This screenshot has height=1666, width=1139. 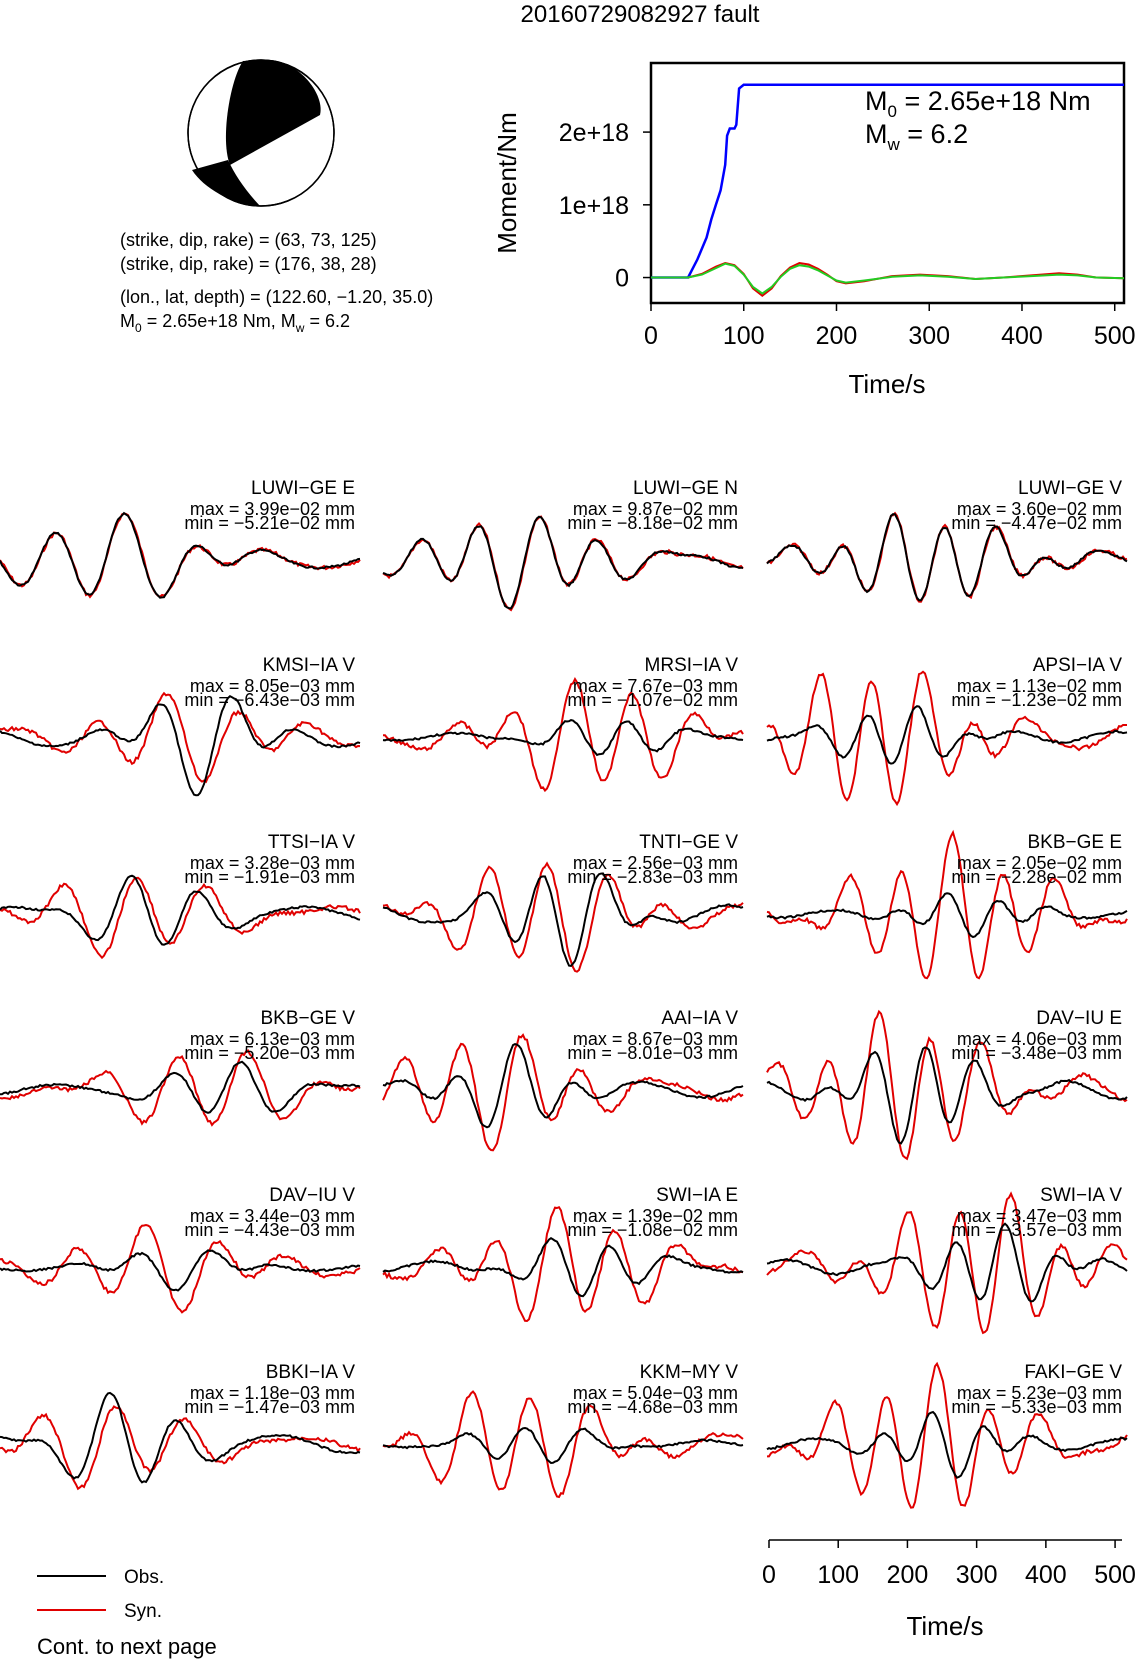 I want to click on magnitude-line: M0 = 2.65e+18 Nm, Mw = 6.2, so click(x=235, y=323).